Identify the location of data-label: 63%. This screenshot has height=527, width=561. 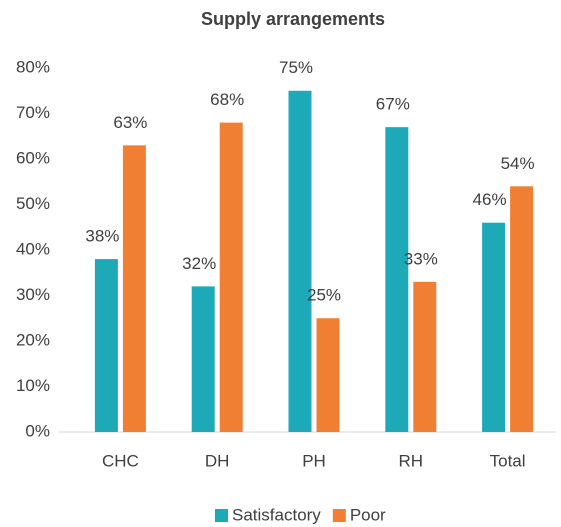
(130, 122).